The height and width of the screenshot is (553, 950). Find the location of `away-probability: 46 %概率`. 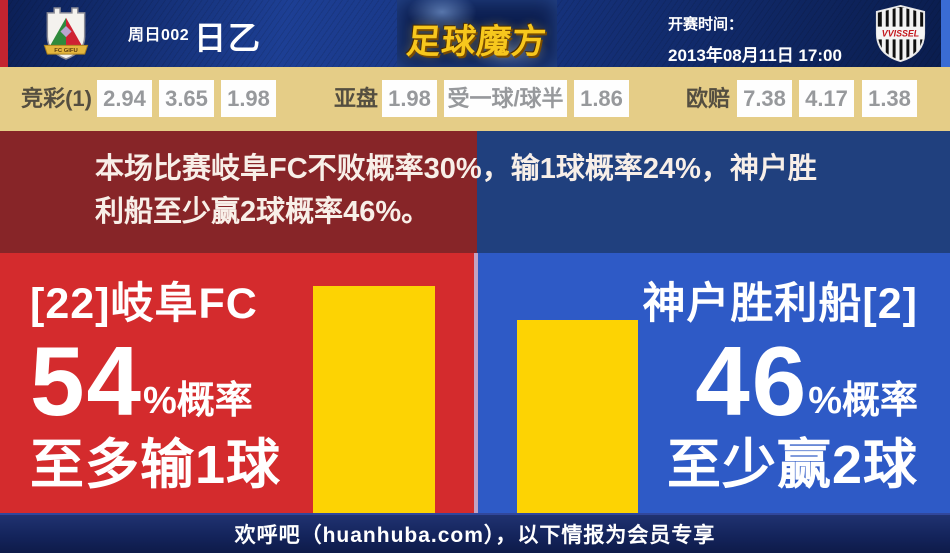

away-probability: 46 %概率 is located at coordinates (806, 381).